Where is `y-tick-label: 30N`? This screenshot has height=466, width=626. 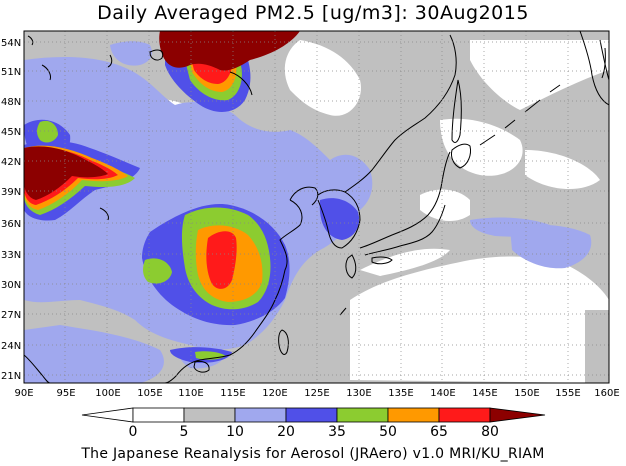 y-tick-label: 30N is located at coordinates (11, 285).